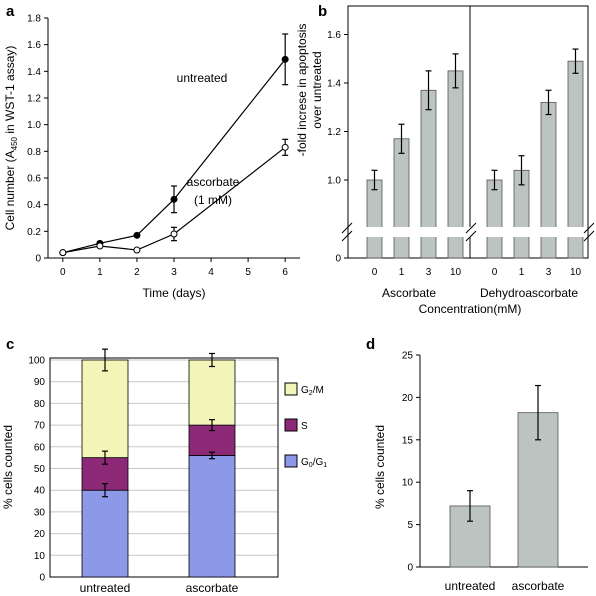 This screenshot has width=596, height=596. Describe the element at coordinates (34, 232) in the screenshot. I see `a-y-tick-label: 0.2` at that location.